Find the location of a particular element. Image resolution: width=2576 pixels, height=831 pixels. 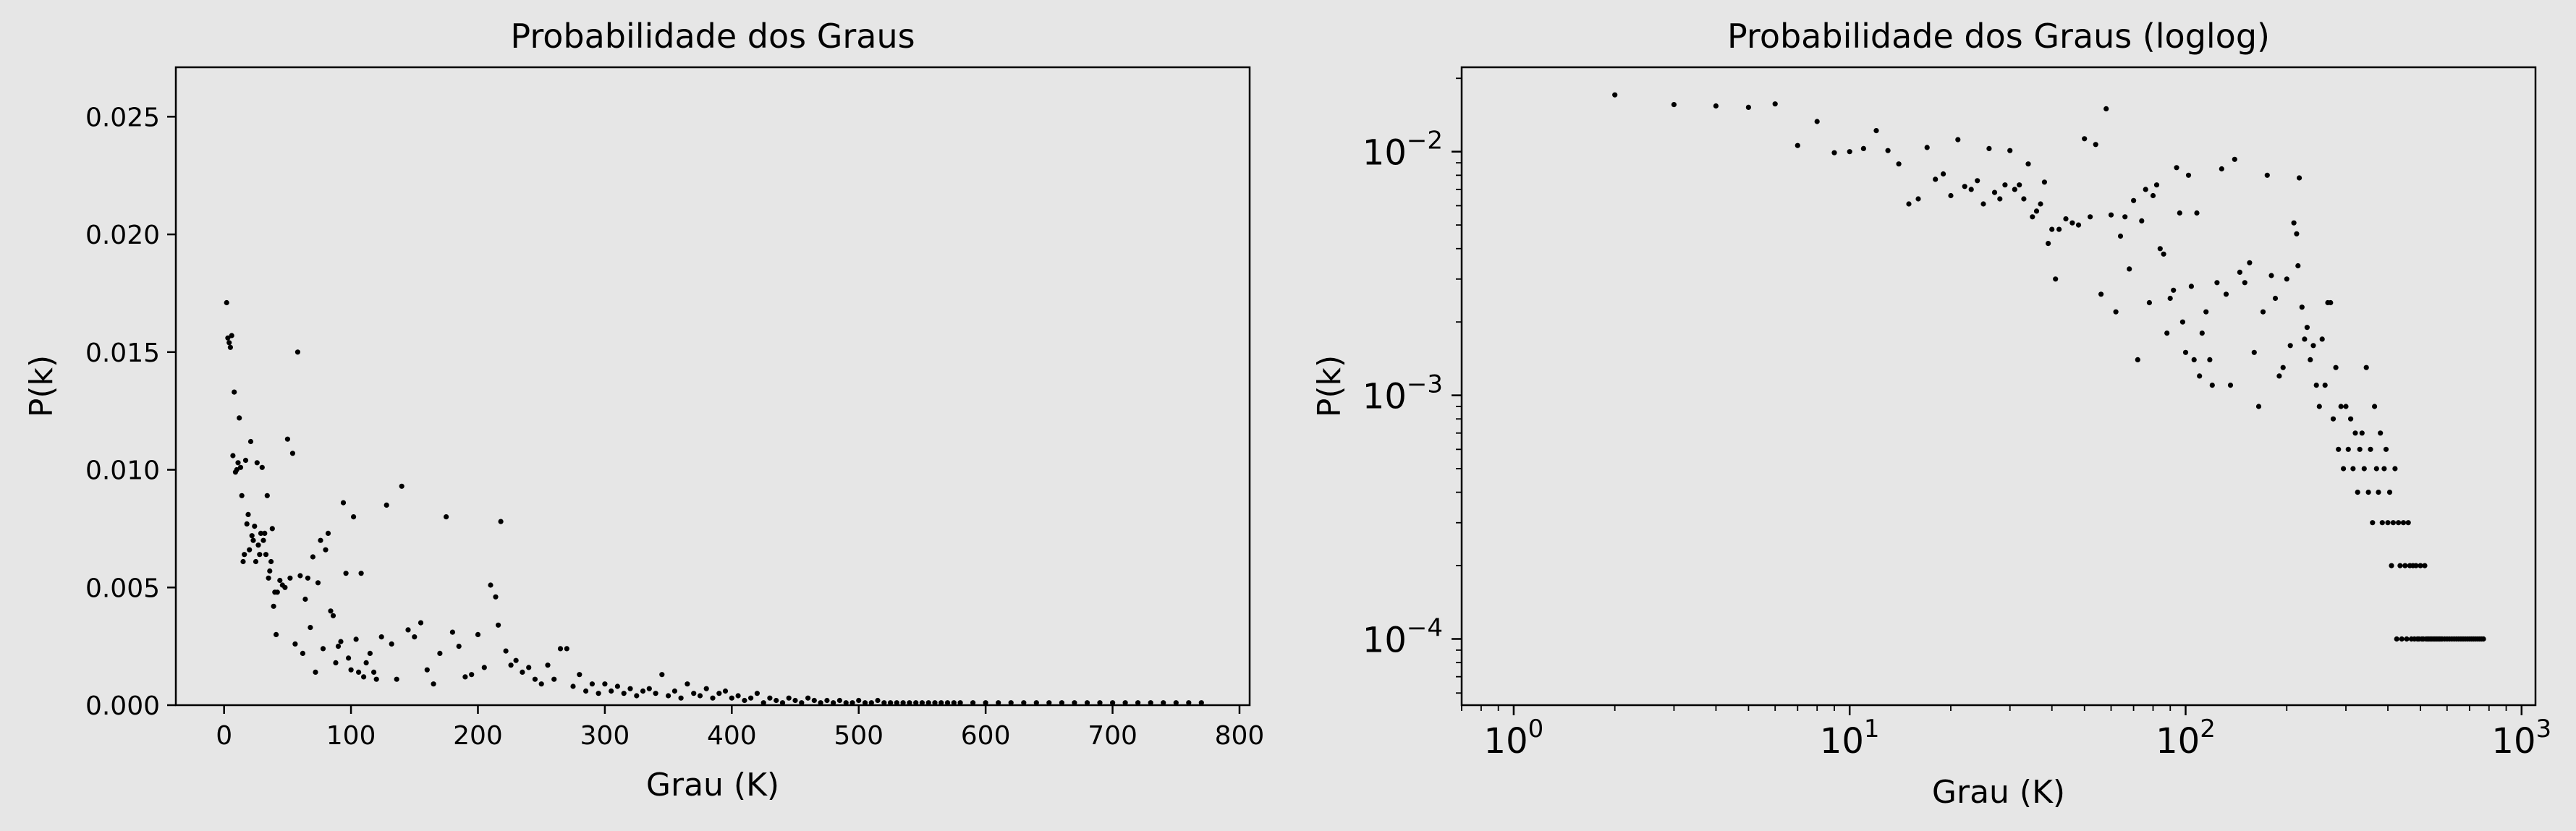

y-tick-label: 10⁻² is located at coordinates (1403, 150).